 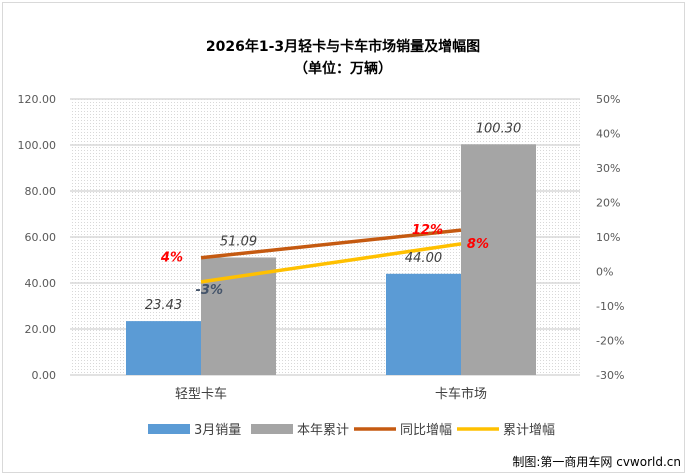 What do you see at coordinates (608, 99) in the screenshot?
I see `right-tick-label: 50%` at bounding box center [608, 99].